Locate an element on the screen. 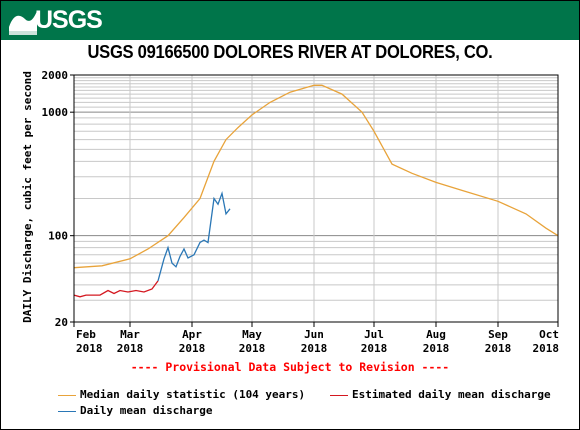 This screenshot has width=580, height=430. legend-entry: Estimated daily mean discharge is located at coordinates (440, 394).